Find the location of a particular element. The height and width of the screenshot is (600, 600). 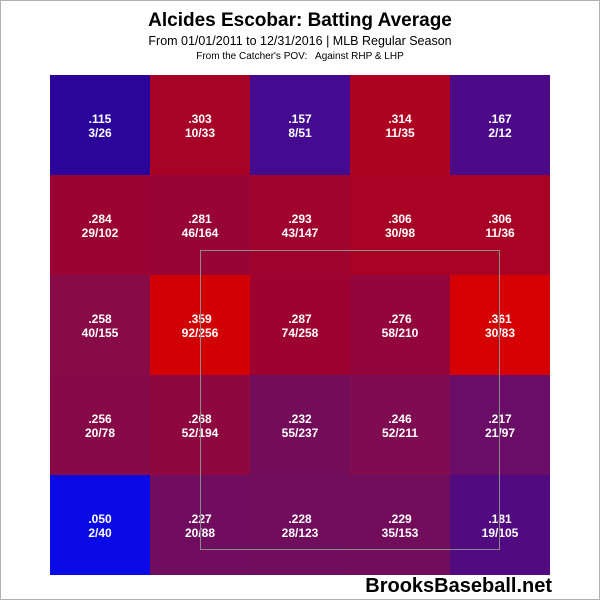

zone-cell-average: .227 is located at coordinates (200, 519).